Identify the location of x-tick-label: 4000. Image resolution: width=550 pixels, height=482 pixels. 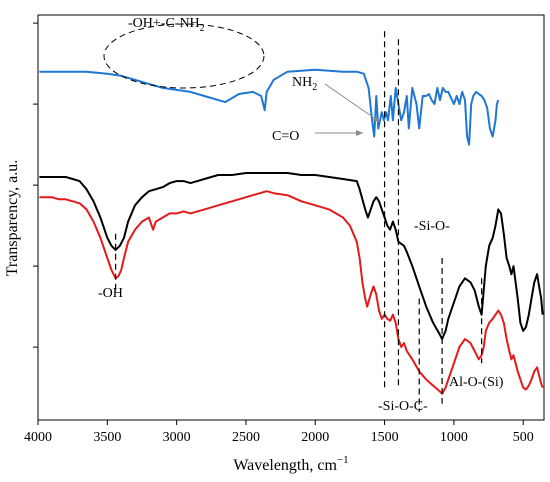
(38, 437).